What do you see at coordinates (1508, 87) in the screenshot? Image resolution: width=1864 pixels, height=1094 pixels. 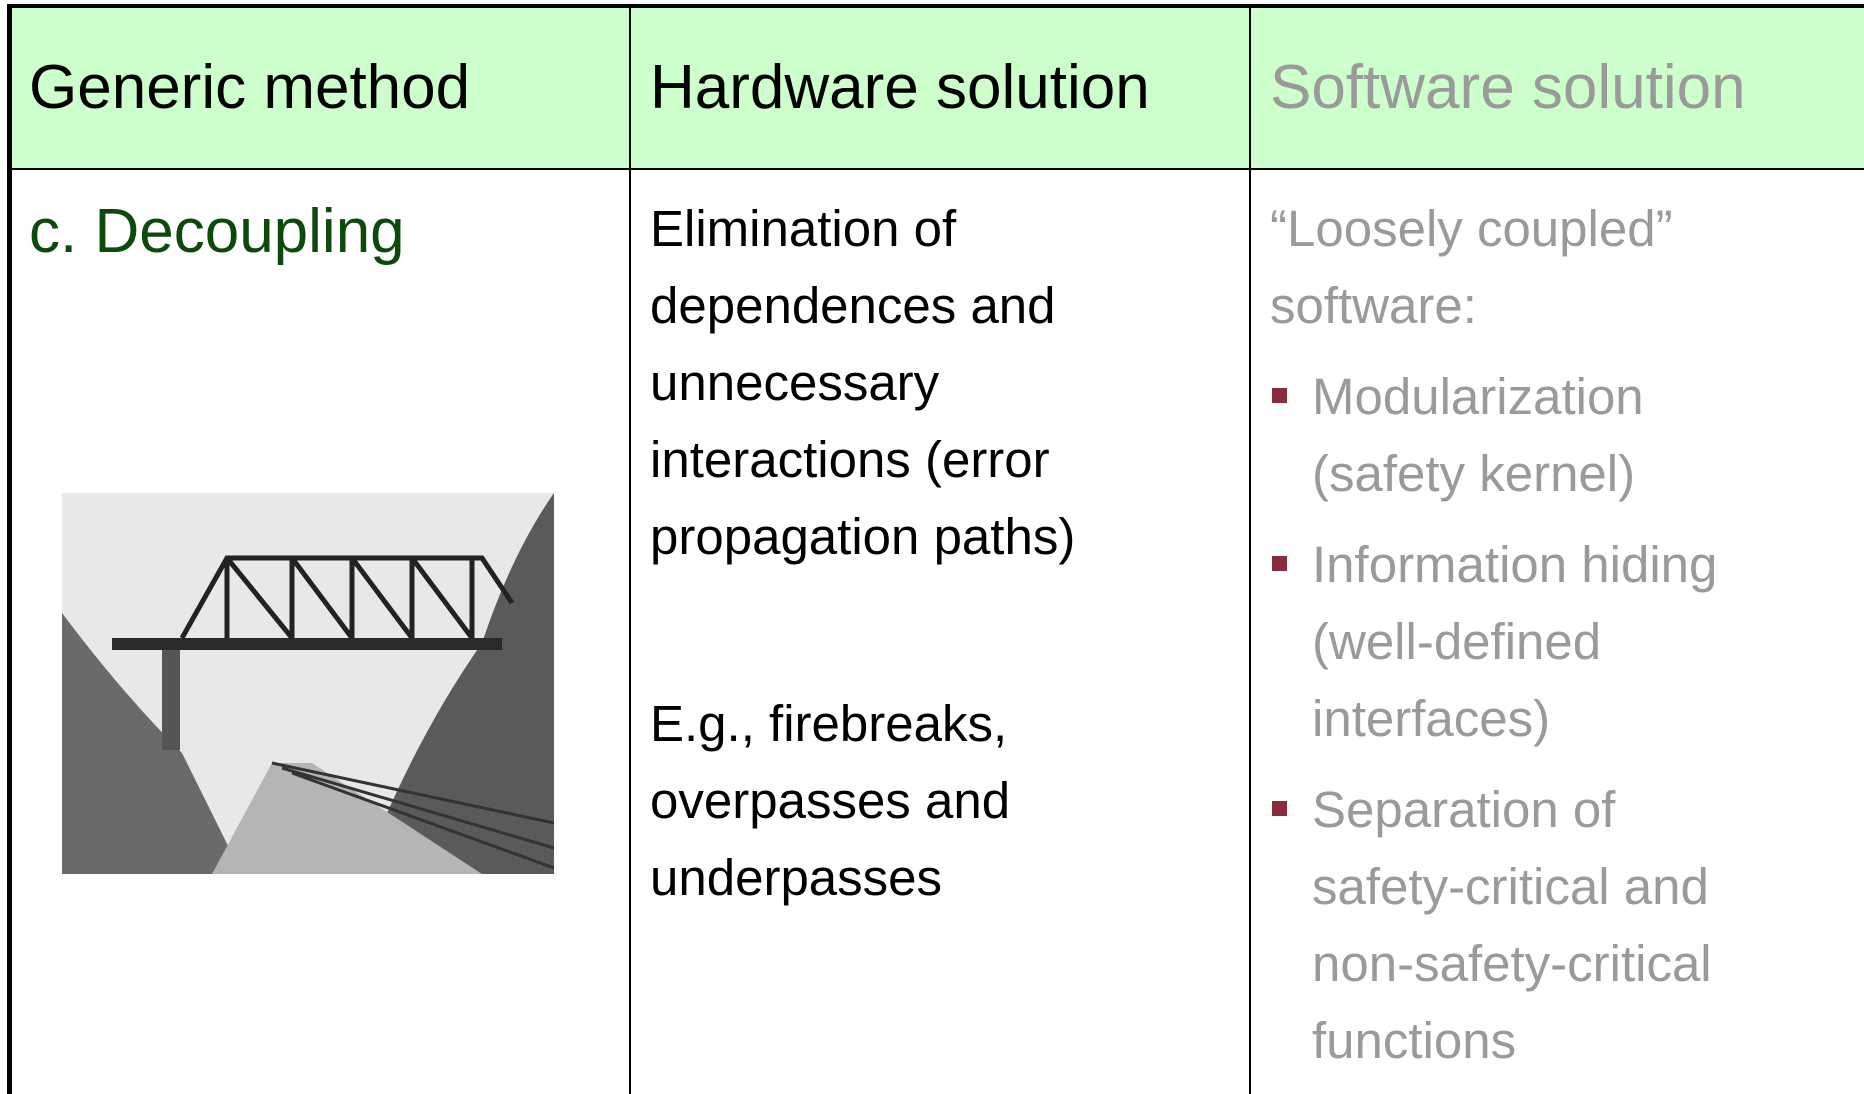 I see `header-cell: Software solution` at bounding box center [1508, 87].